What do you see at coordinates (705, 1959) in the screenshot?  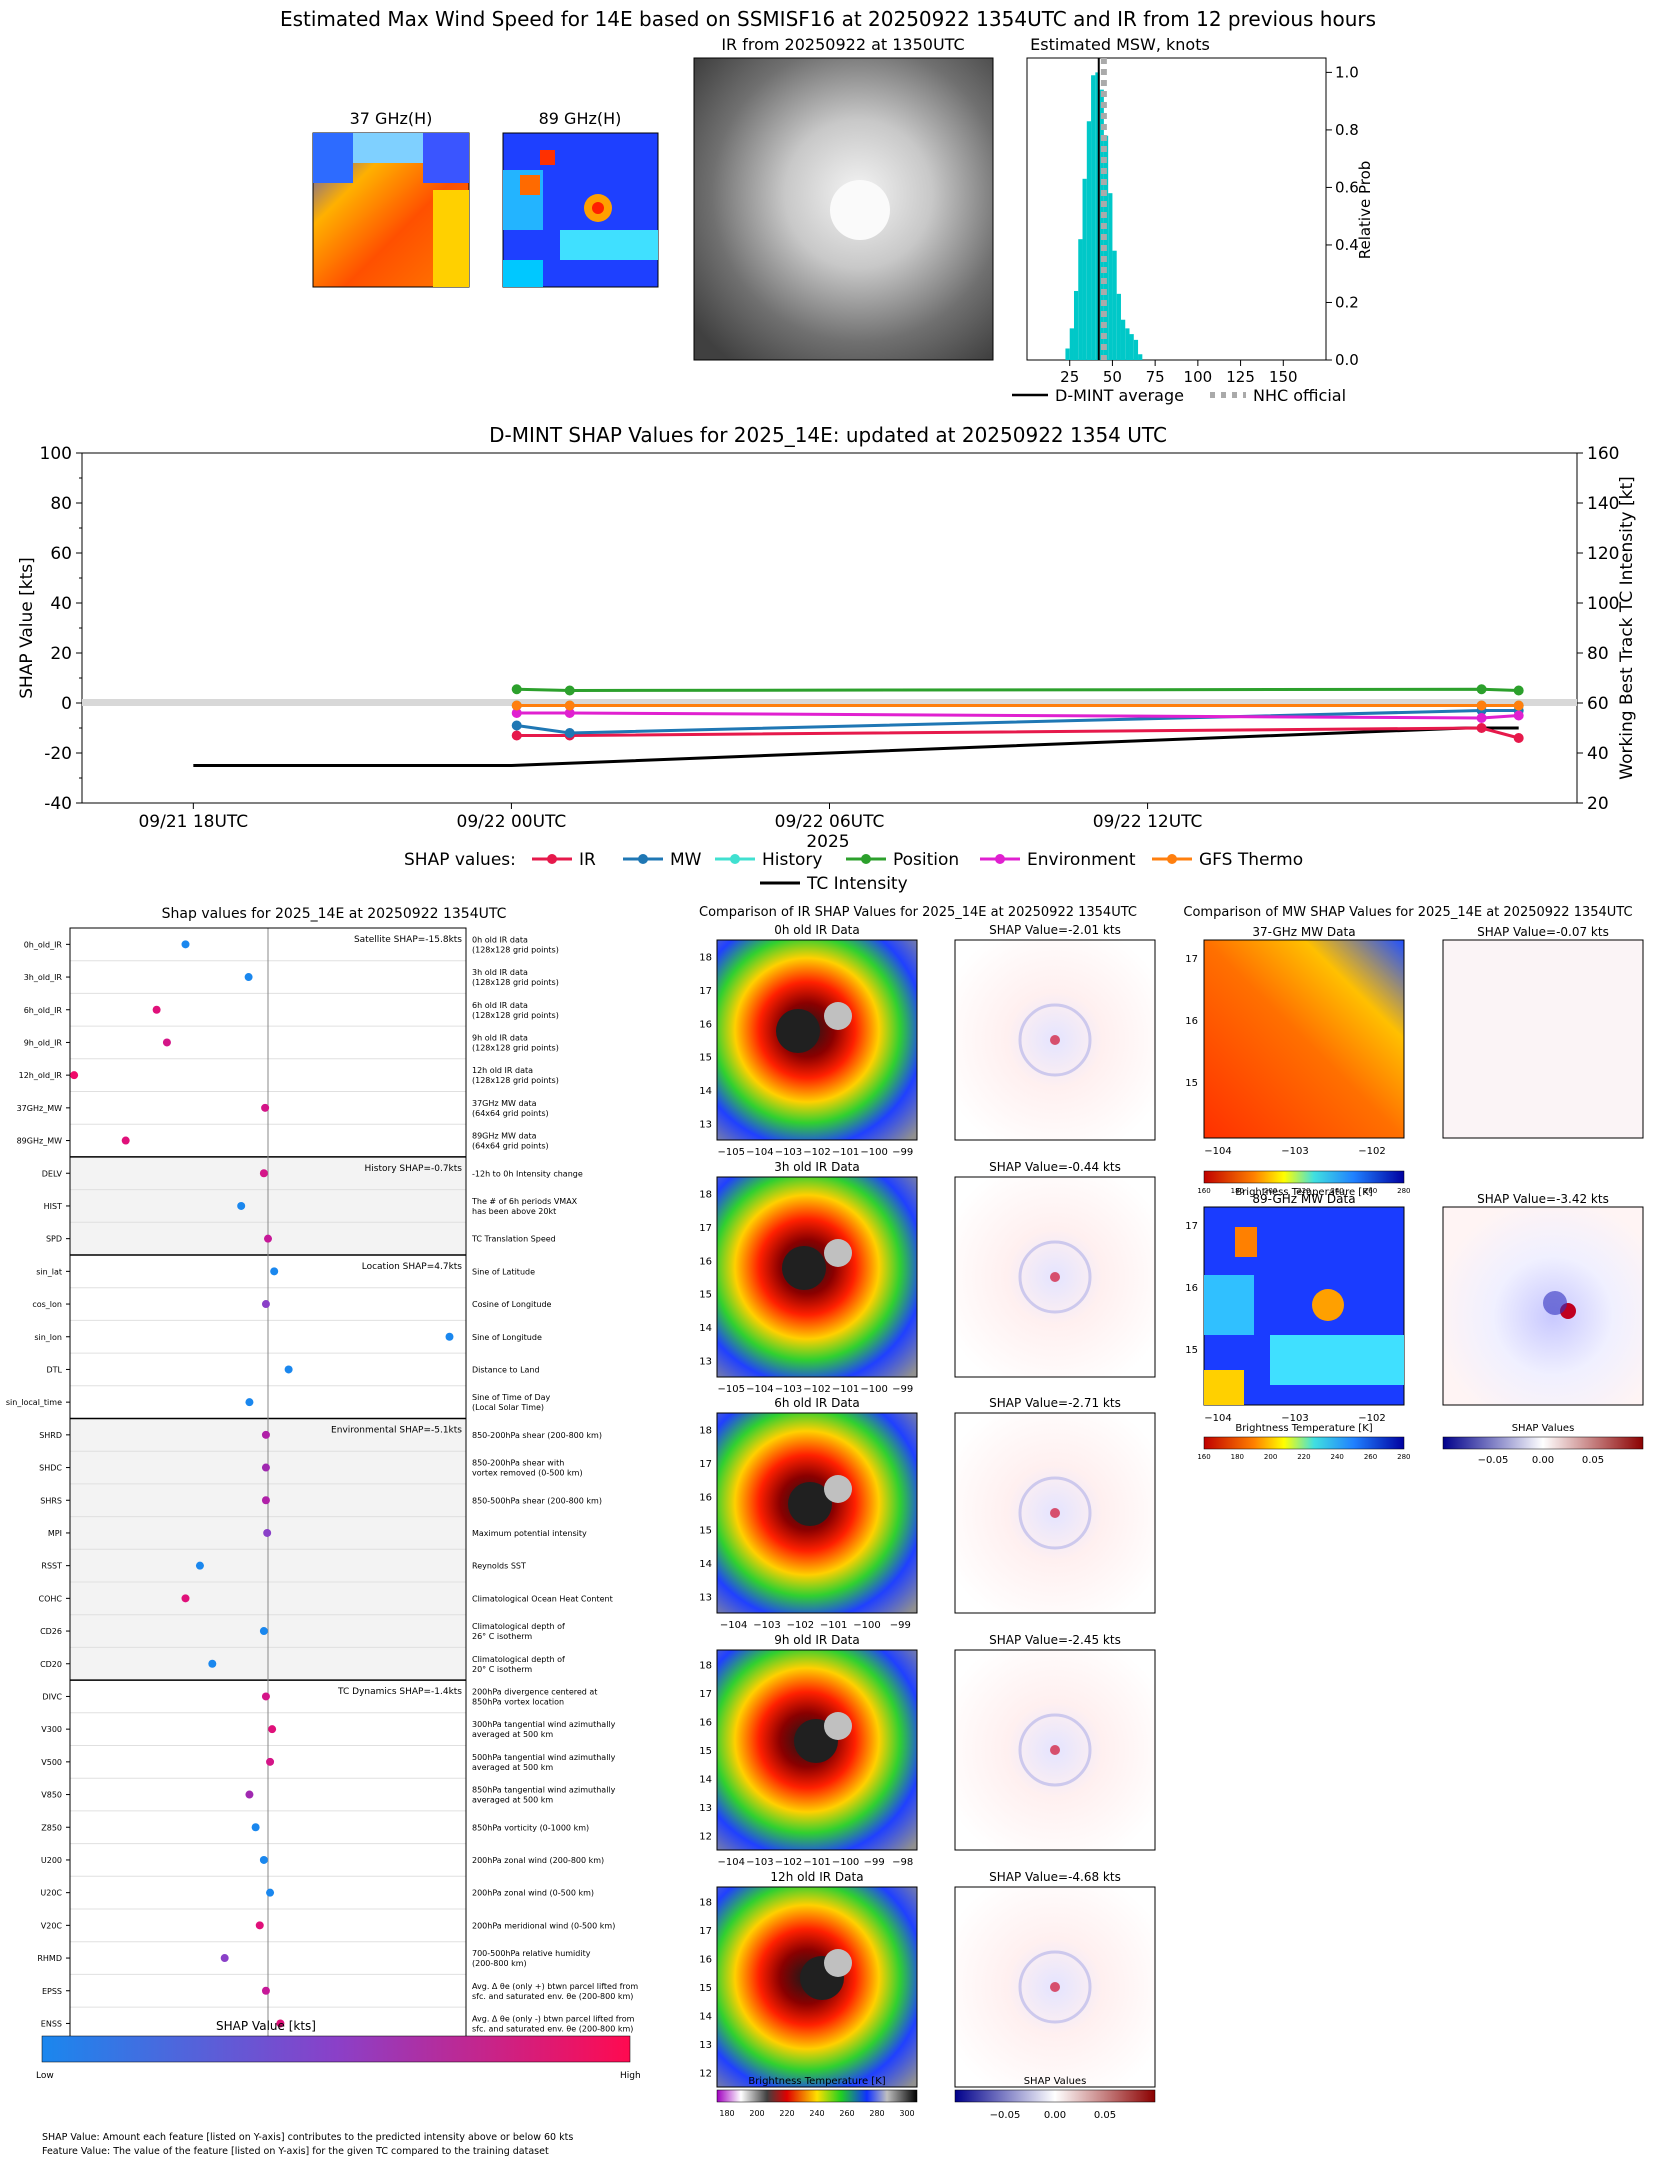 I see `ir-ytick-label: 16` at bounding box center [705, 1959].